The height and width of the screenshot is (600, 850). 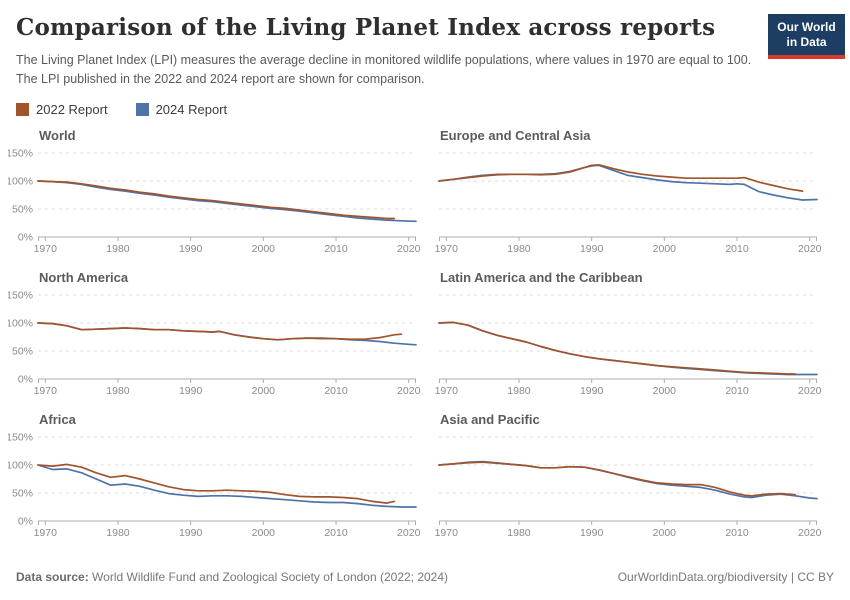 What do you see at coordinates (57, 135) in the screenshot?
I see `chart-title-world: World` at bounding box center [57, 135].